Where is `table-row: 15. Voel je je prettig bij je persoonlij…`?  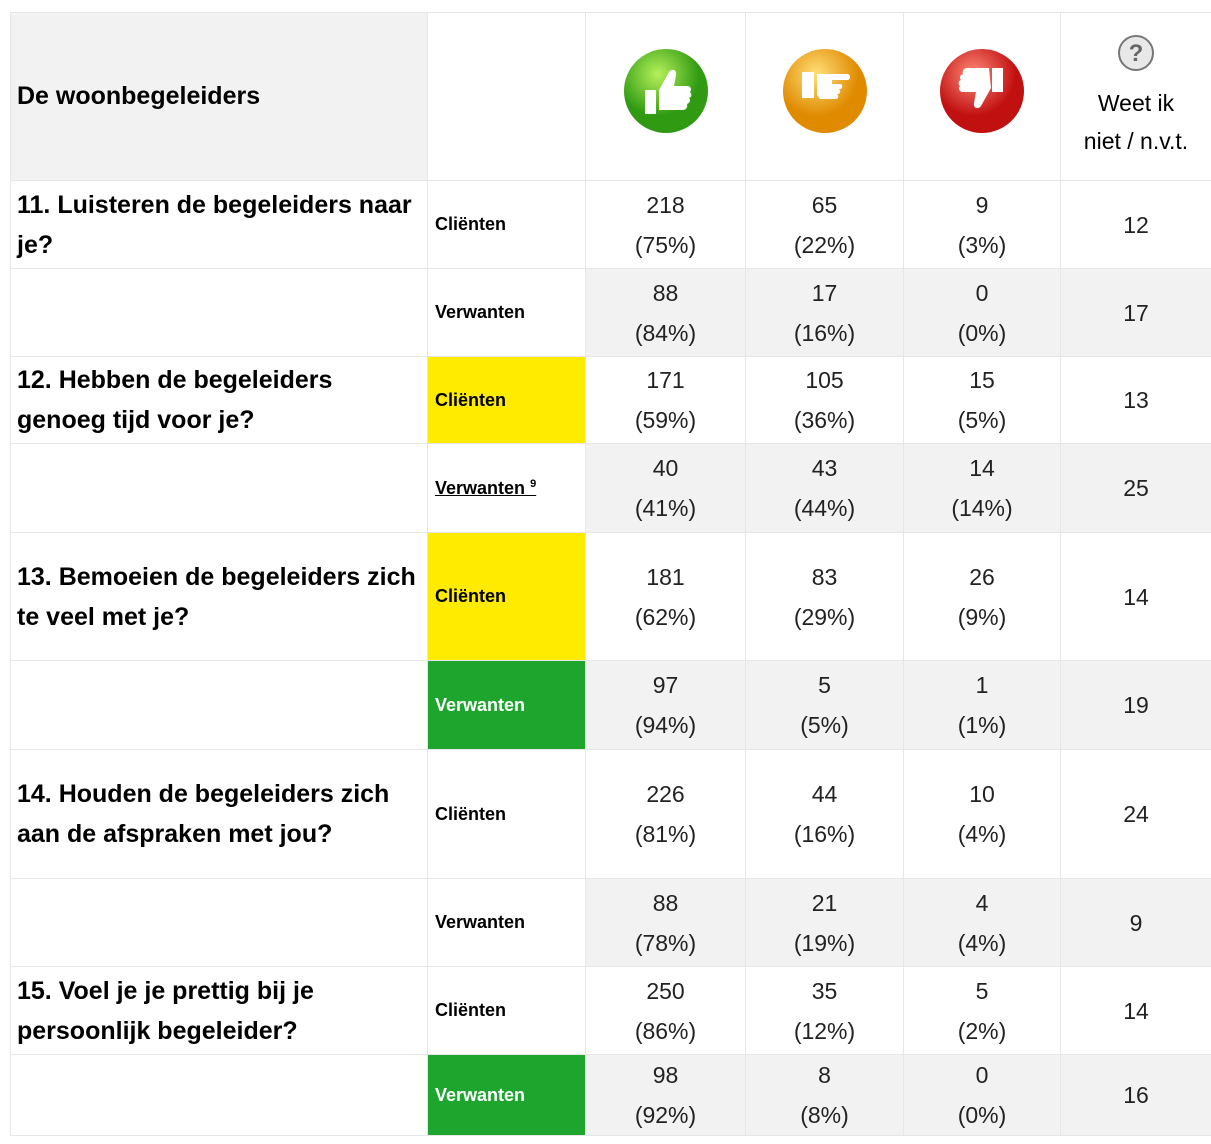 table-row: 15. Voel je je prettig bij je persoonlij… is located at coordinates (610, 1010).